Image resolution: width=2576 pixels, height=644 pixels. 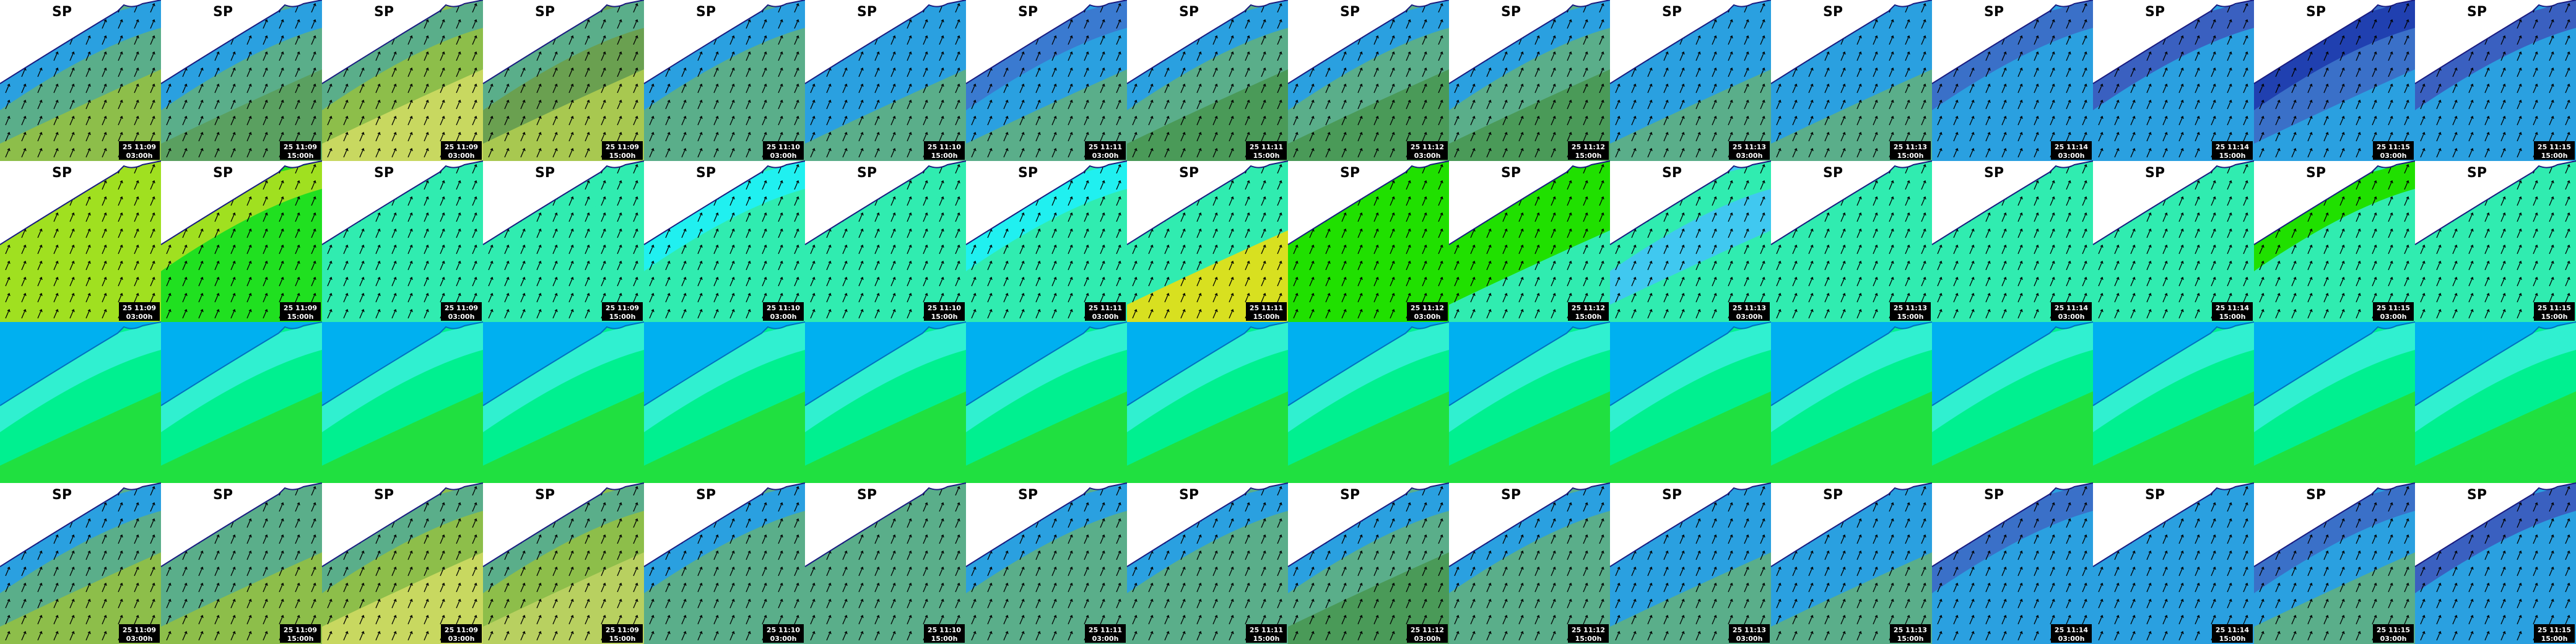 I want to click on date-label: 25 11:13, so click(x=1749, y=147).